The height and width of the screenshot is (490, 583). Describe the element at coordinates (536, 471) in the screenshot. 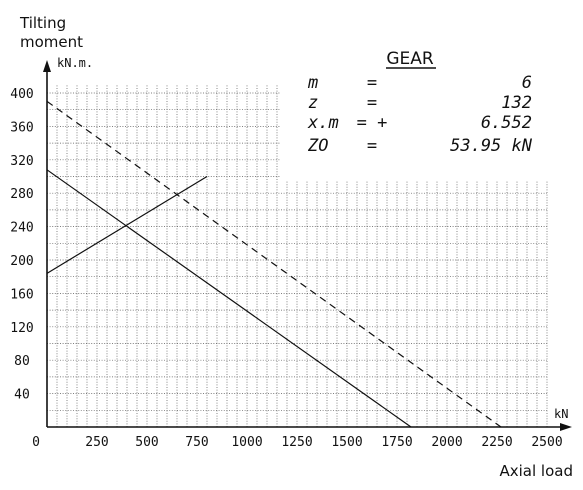

I see `x-axis-title: Axial load` at that location.